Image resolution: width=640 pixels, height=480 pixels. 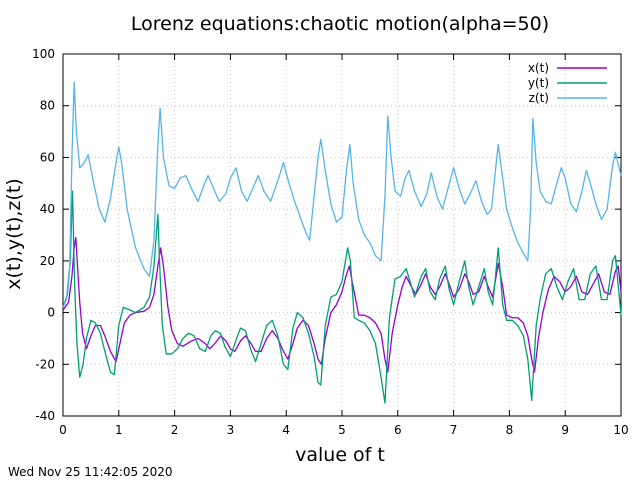 I want to click on y-tick-label: 100, so click(x=43, y=54).